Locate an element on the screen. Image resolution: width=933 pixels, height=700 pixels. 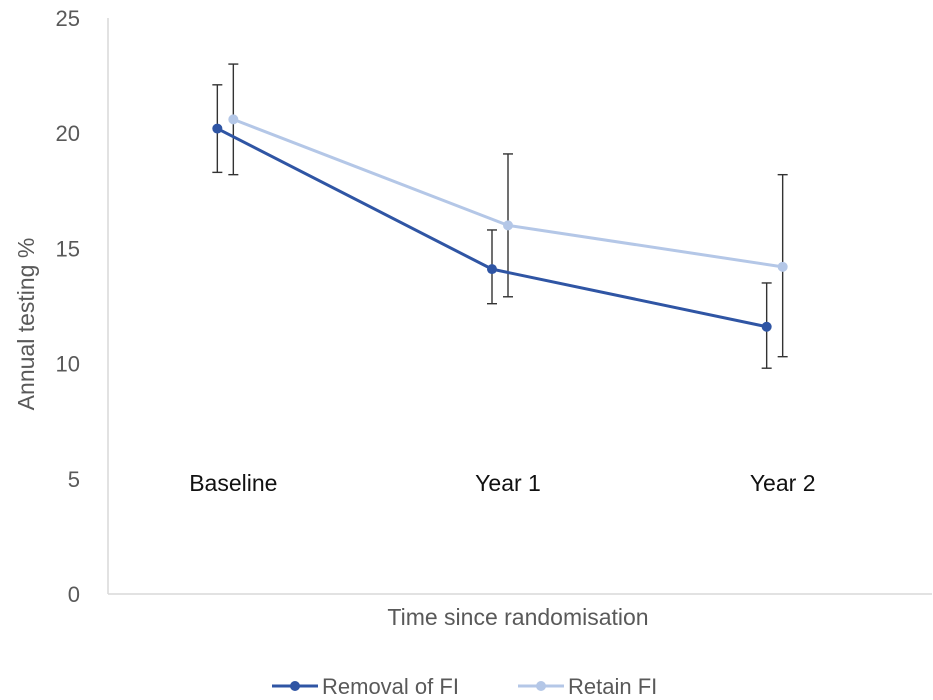
legend-label: Removal of FI is located at coordinates (390, 686).